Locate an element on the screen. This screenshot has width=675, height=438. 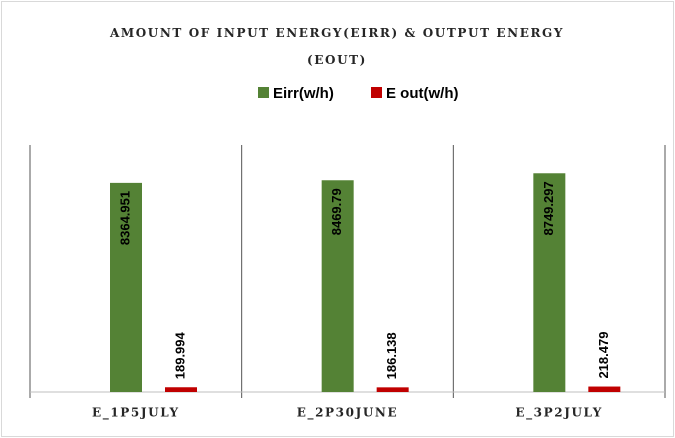
value-label: 186.138 is located at coordinates (391, 355).